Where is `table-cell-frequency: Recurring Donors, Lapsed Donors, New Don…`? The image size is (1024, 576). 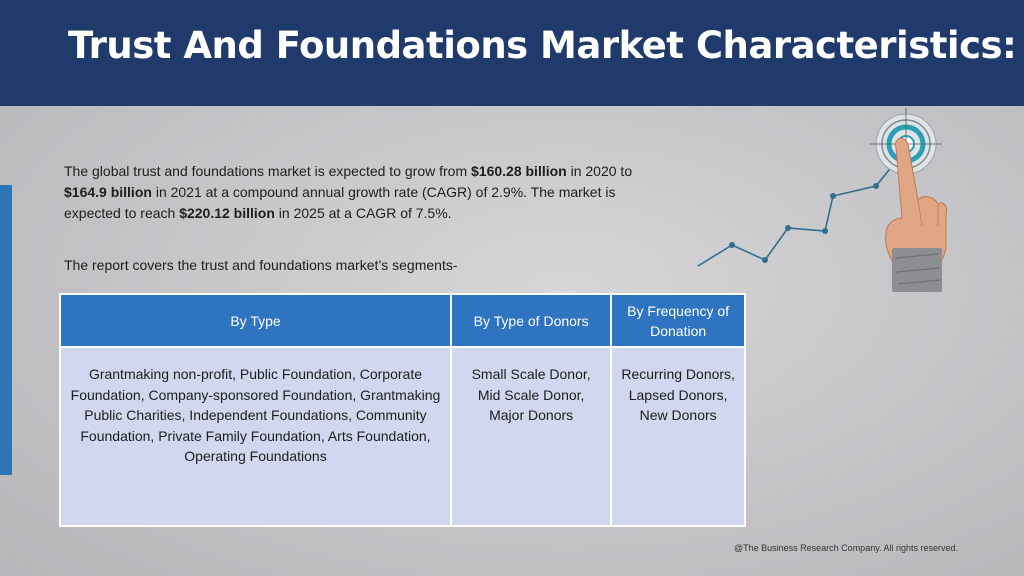
table-cell-frequency: Recurring Donors, Lapsed Donors, New Don… is located at coordinates (678, 436).